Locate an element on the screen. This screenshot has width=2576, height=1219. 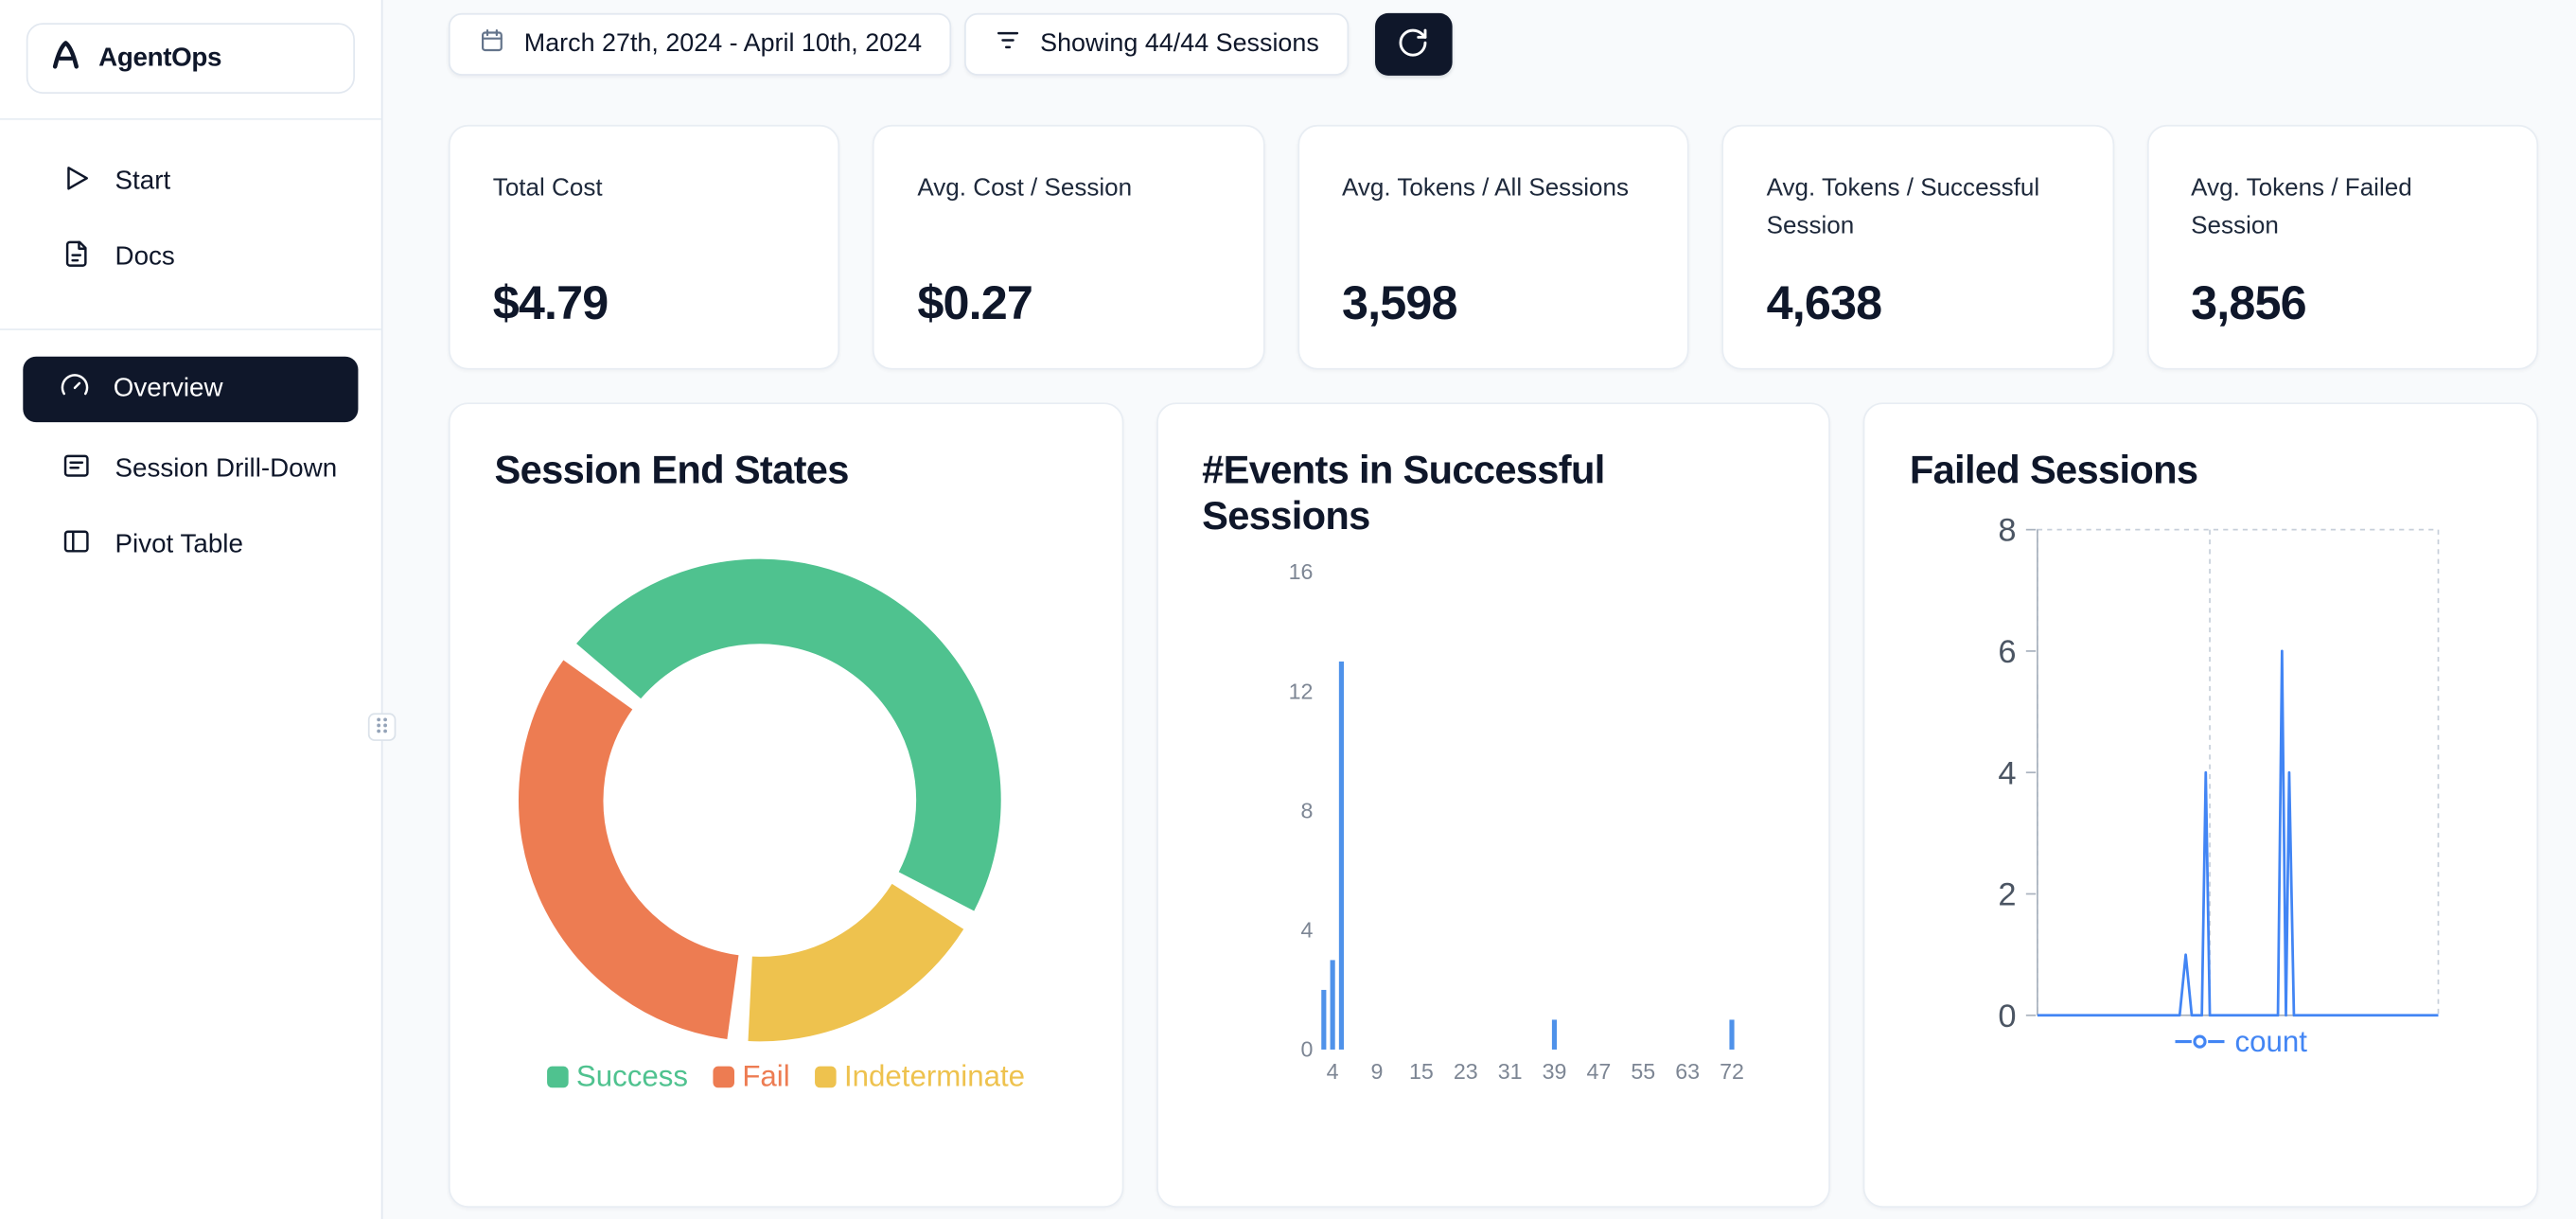
table-columns-icon is located at coordinates (76, 546).